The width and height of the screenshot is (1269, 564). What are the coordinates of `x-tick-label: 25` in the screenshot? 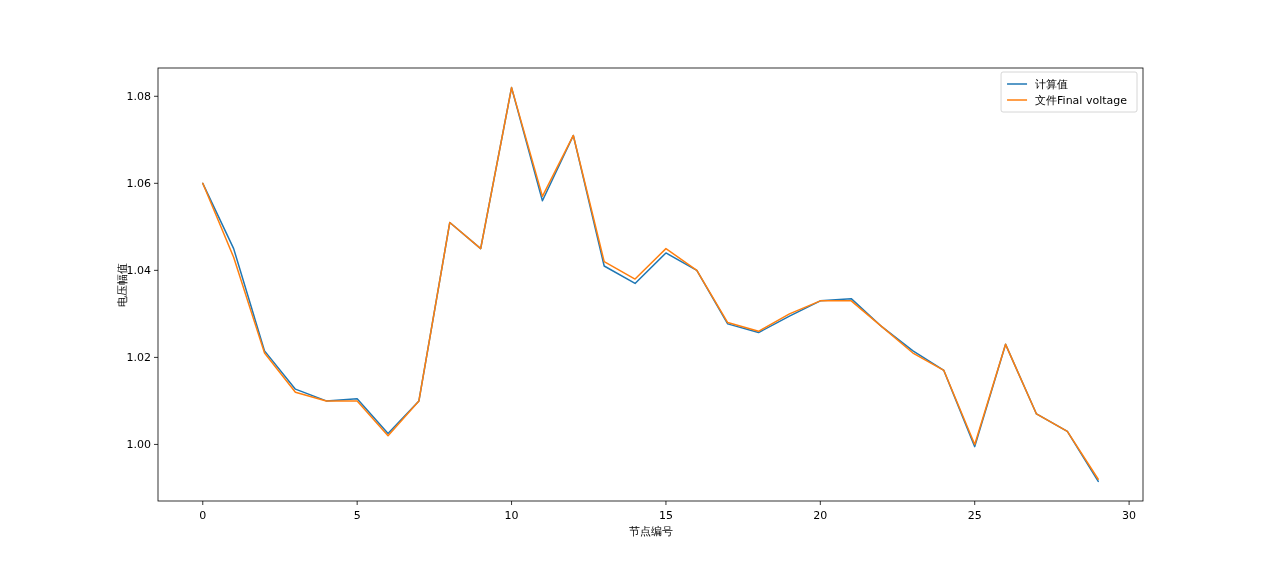 It's located at (974, 515).